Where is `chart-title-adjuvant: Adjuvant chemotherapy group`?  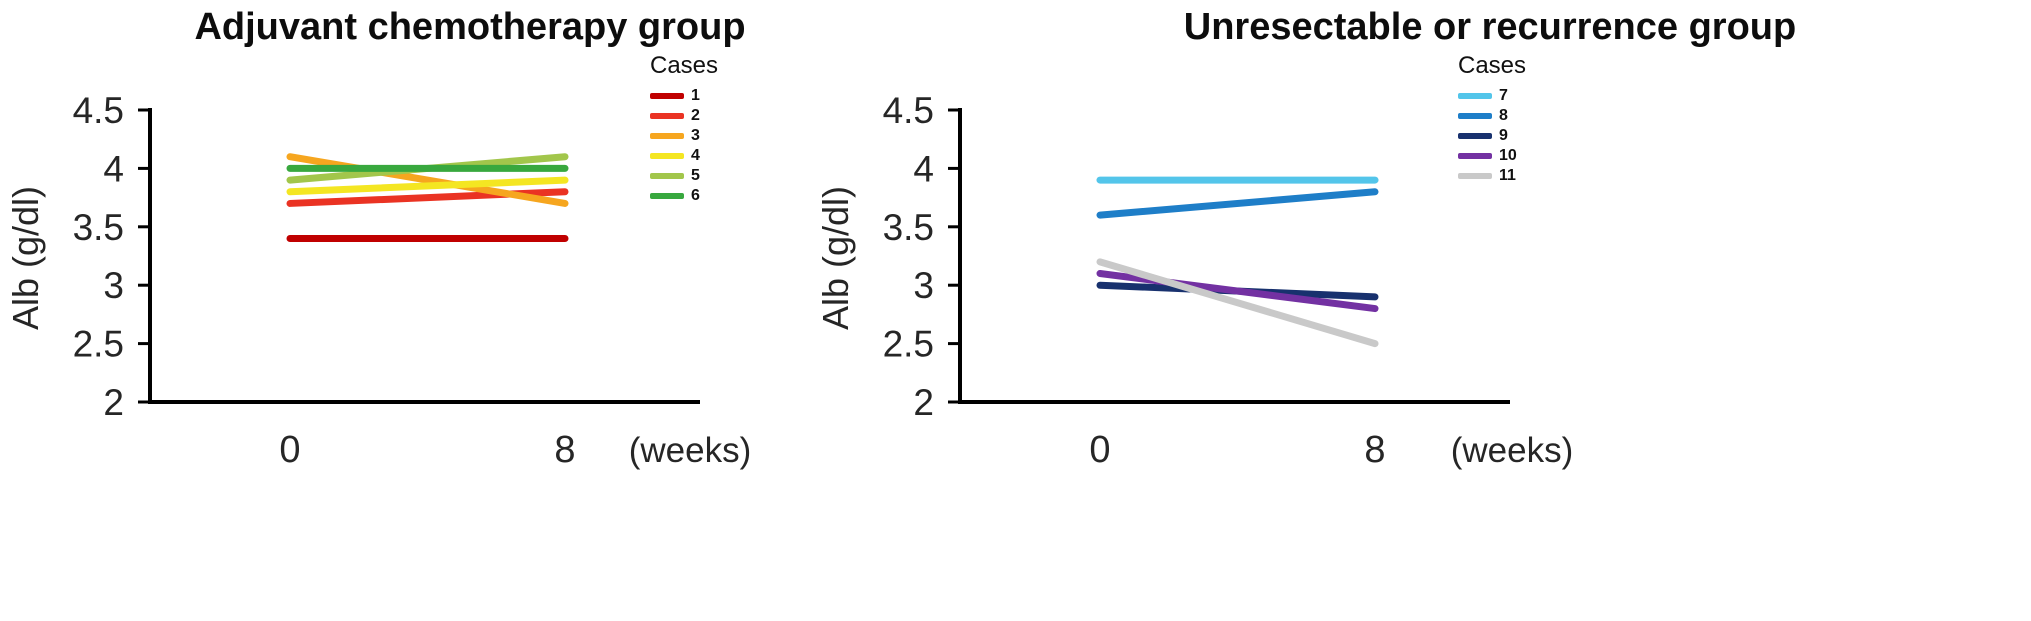
chart-title-adjuvant: Adjuvant chemotherapy group is located at coordinates (470, 27).